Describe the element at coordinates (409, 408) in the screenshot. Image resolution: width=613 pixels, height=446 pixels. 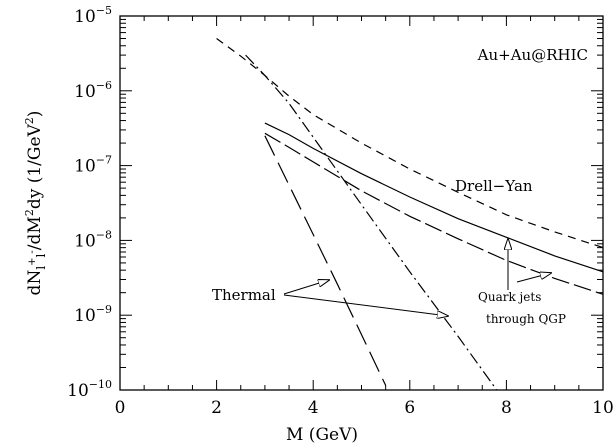
I see `x-tick-label: 6` at that location.